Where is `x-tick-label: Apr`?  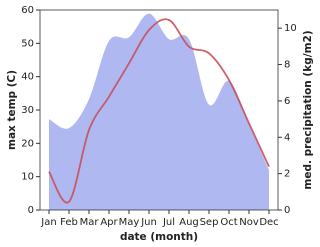
x-tick-label: Apr is located at coordinates (109, 222).